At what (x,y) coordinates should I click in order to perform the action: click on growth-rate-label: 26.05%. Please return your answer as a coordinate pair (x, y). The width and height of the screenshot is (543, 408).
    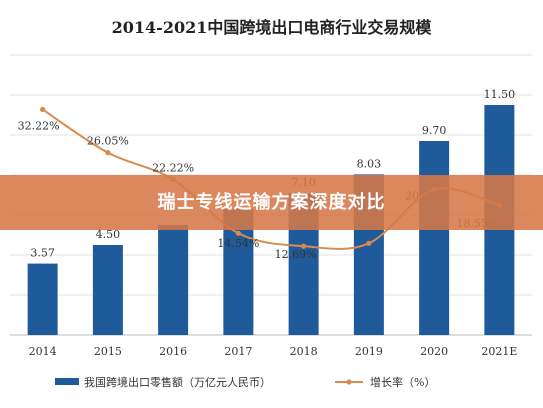
    Looking at the image, I should click on (108, 141).